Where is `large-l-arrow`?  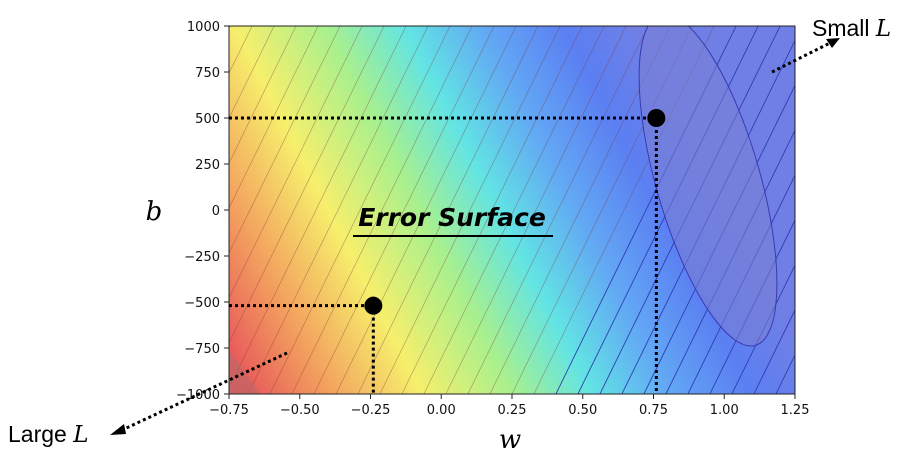
large-l-arrow is located at coordinates (203, 392).